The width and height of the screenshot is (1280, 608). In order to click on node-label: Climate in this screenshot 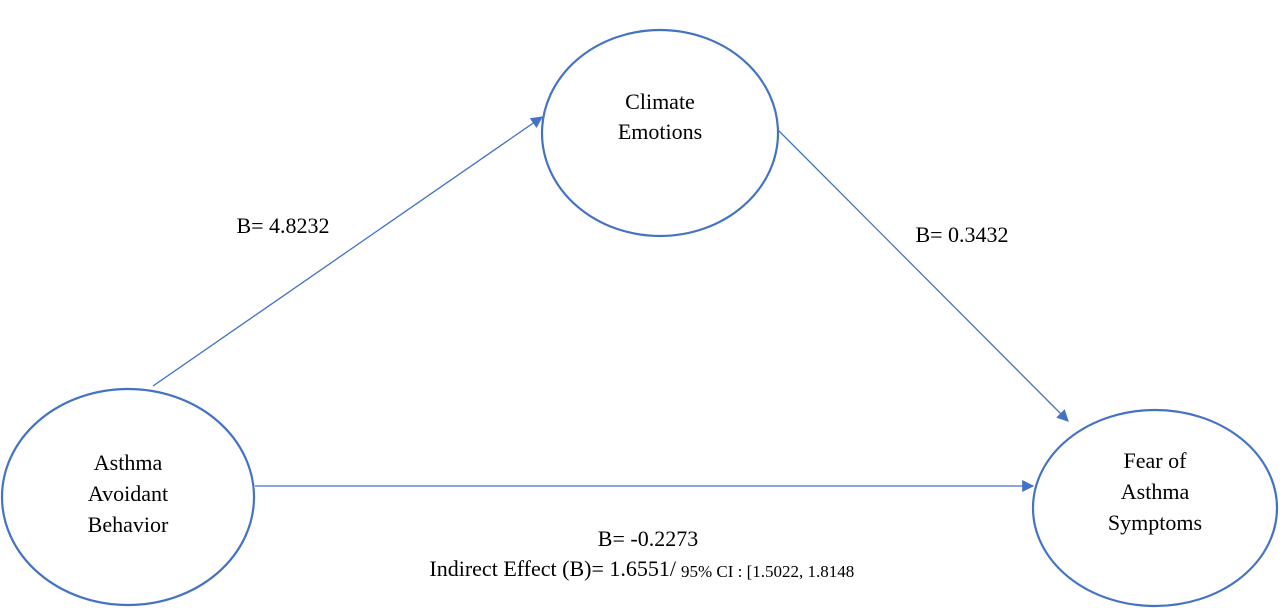, I will do `click(660, 101)`.